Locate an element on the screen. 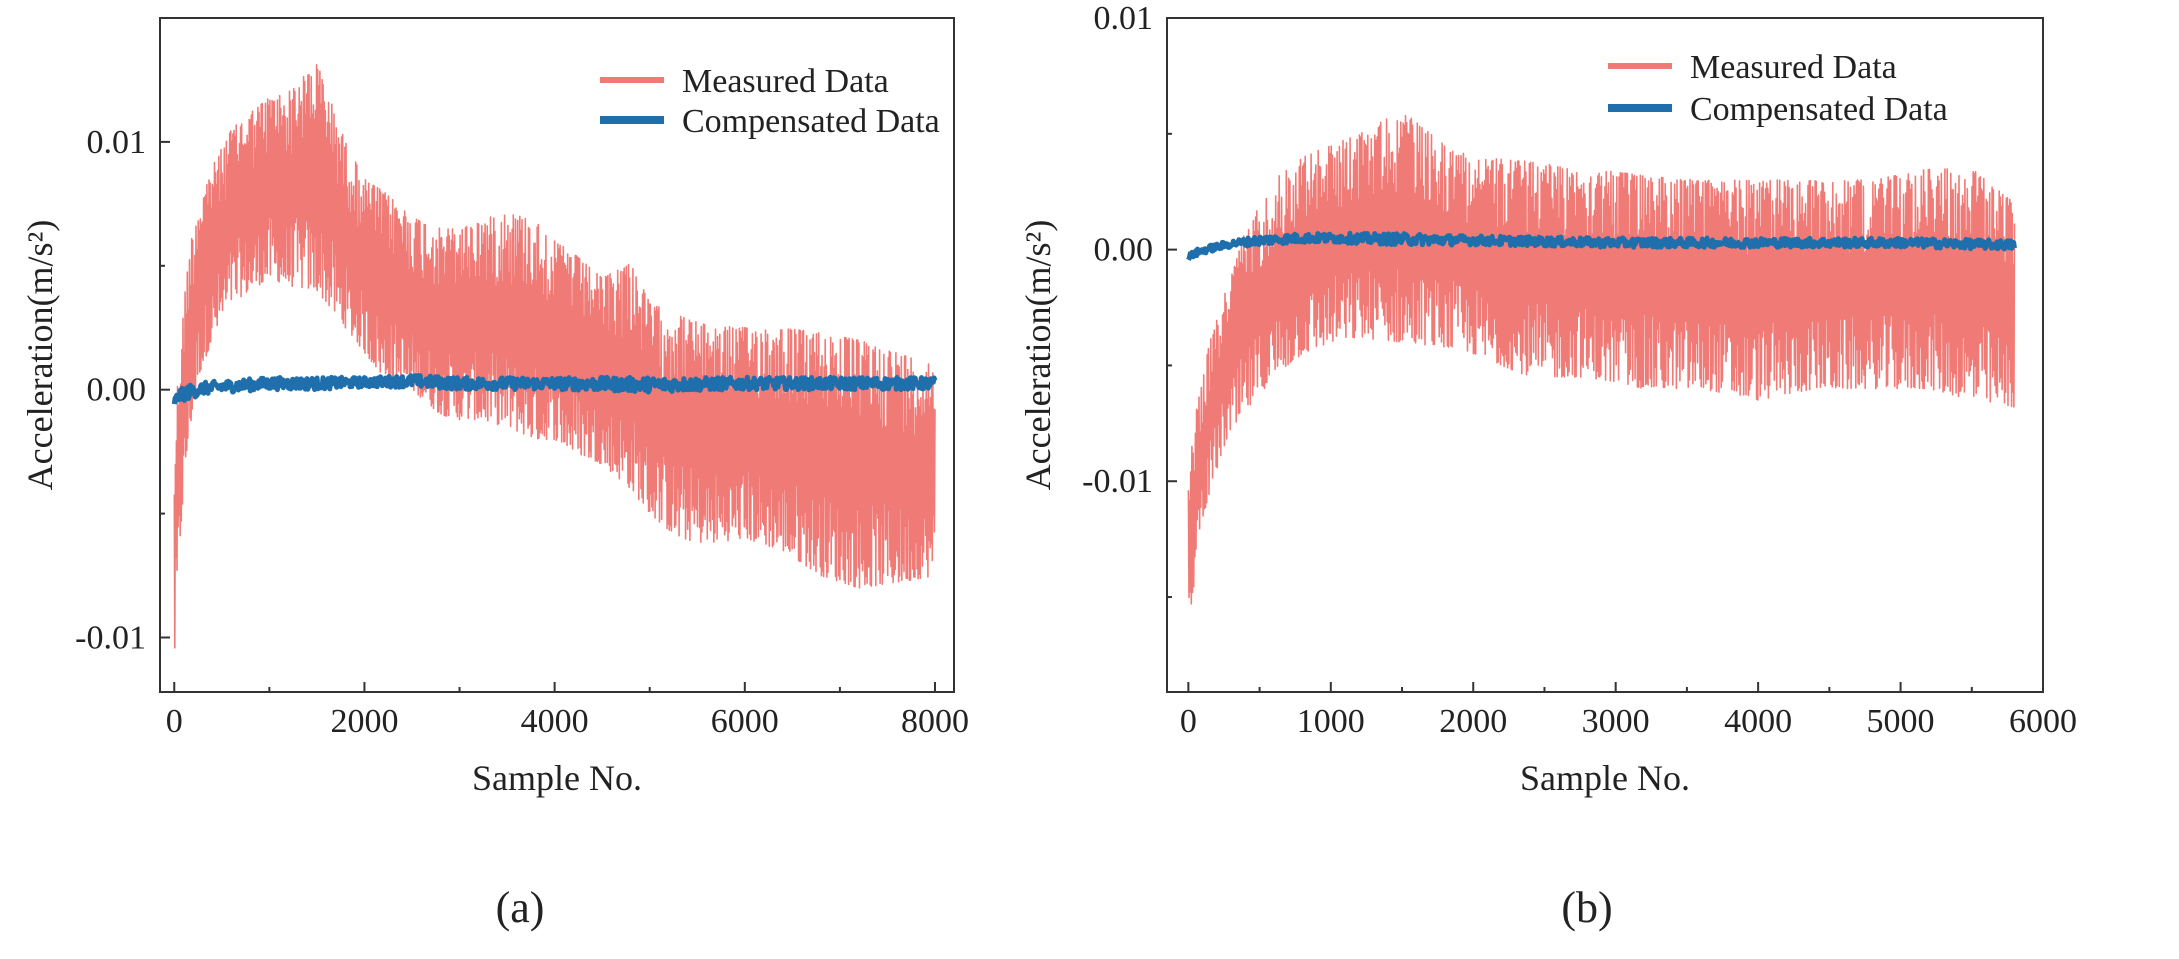 This screenshot has width=2179, height=959. x-tick-label-a: 0 is located at coordinates (174, 721).